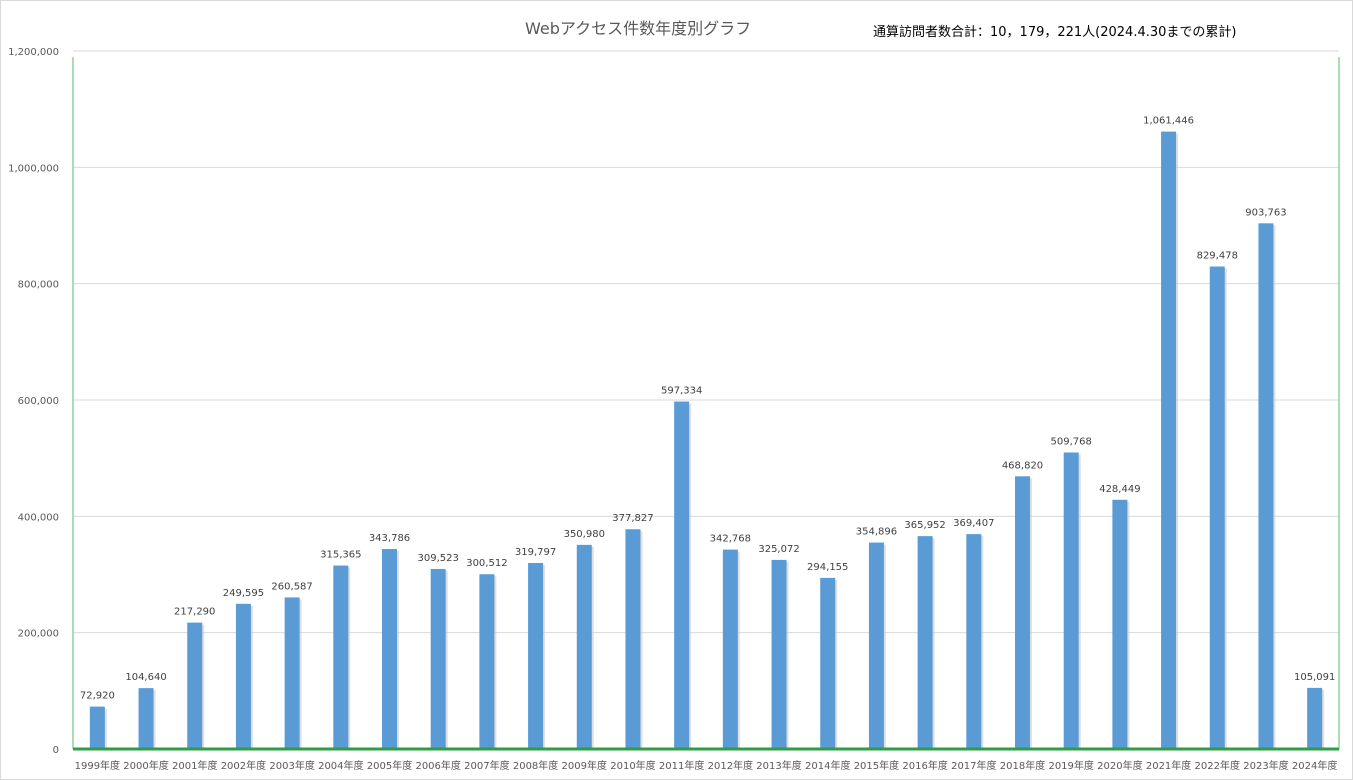 The width and height of the screenshot is (1353, 780). What do you see at coordinates (38, 401) in the screenshot?
I see `y-tick-label: 600,000` at bounding box center [38, 401].